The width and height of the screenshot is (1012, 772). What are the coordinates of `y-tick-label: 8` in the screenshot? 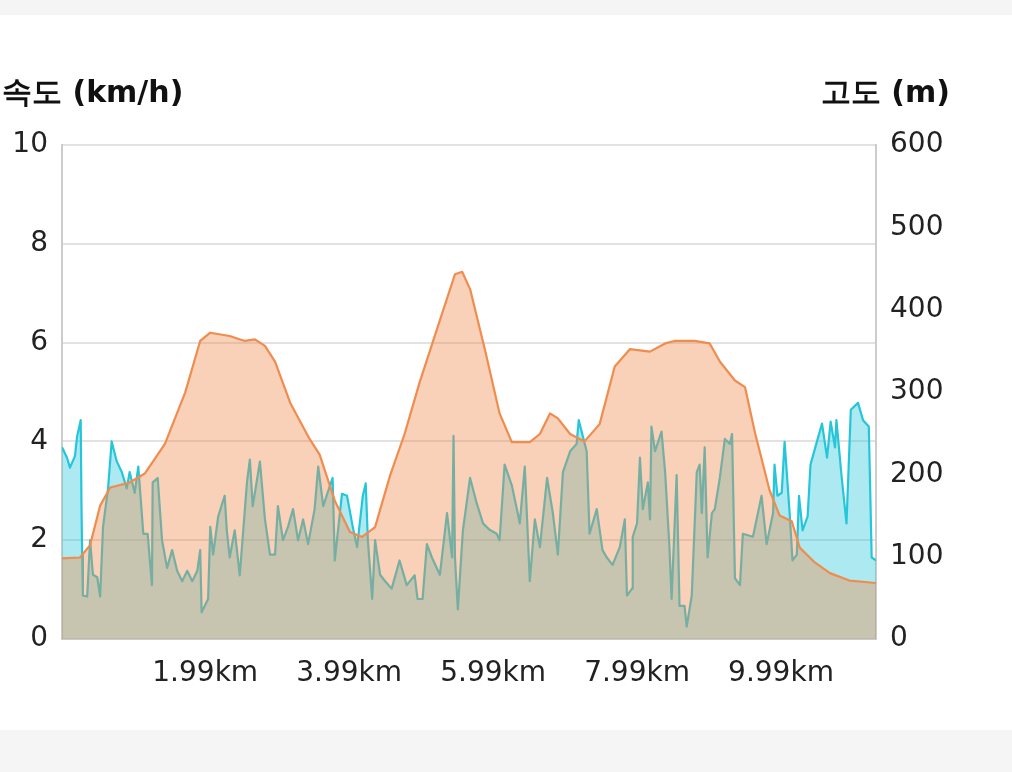 It's located at (39, 242).